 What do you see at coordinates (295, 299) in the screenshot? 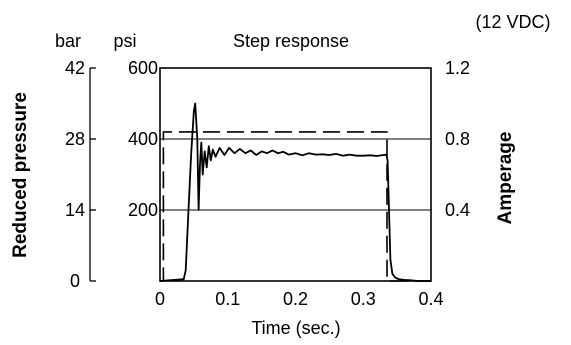
I see `x-tick-label: 0.2` at bounding box center [295, 299].